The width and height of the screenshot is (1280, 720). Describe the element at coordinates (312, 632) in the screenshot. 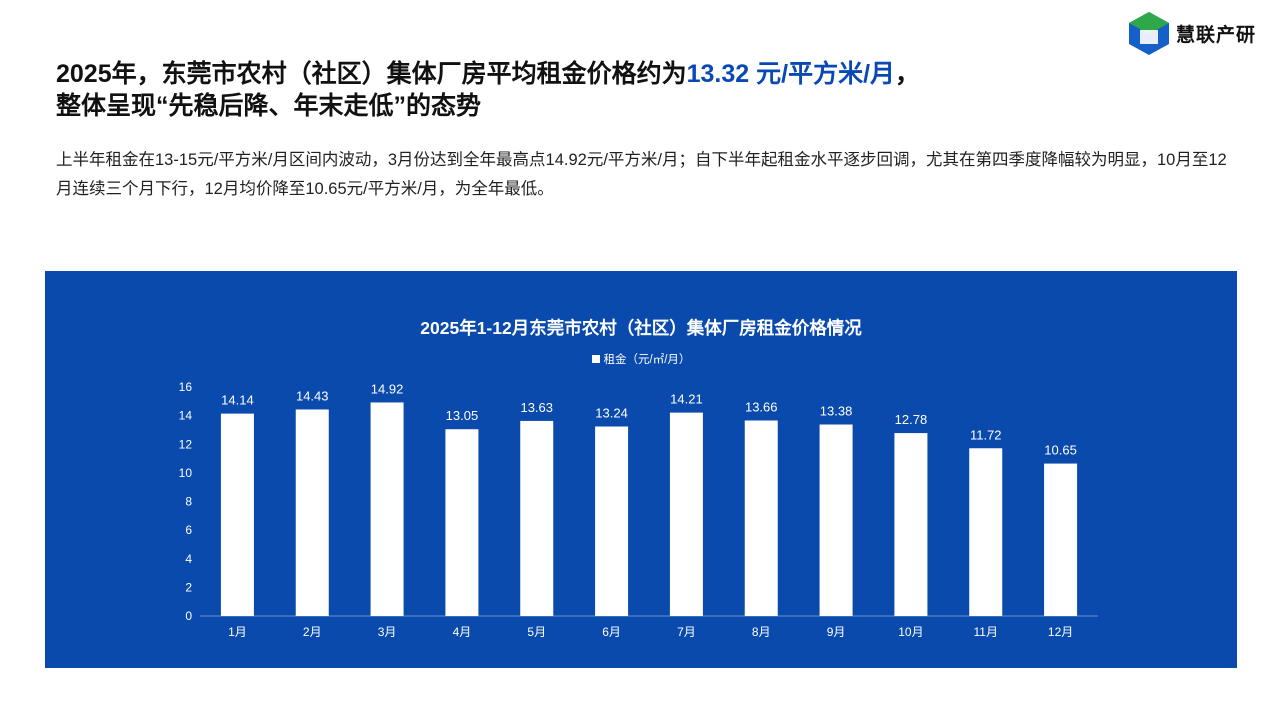

I see `x-tick-label: 2月` at that location.